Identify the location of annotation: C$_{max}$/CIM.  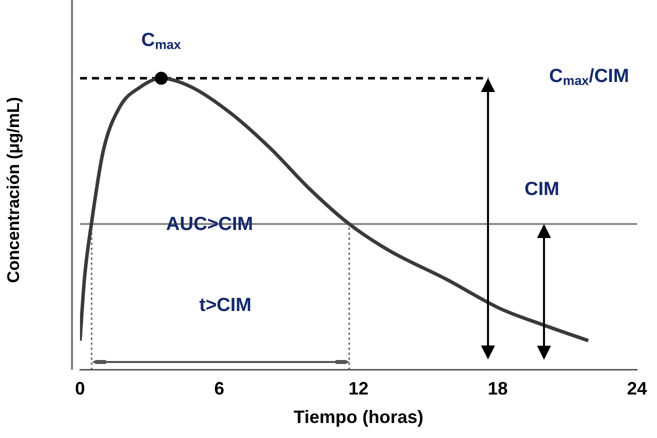
(589, 77).